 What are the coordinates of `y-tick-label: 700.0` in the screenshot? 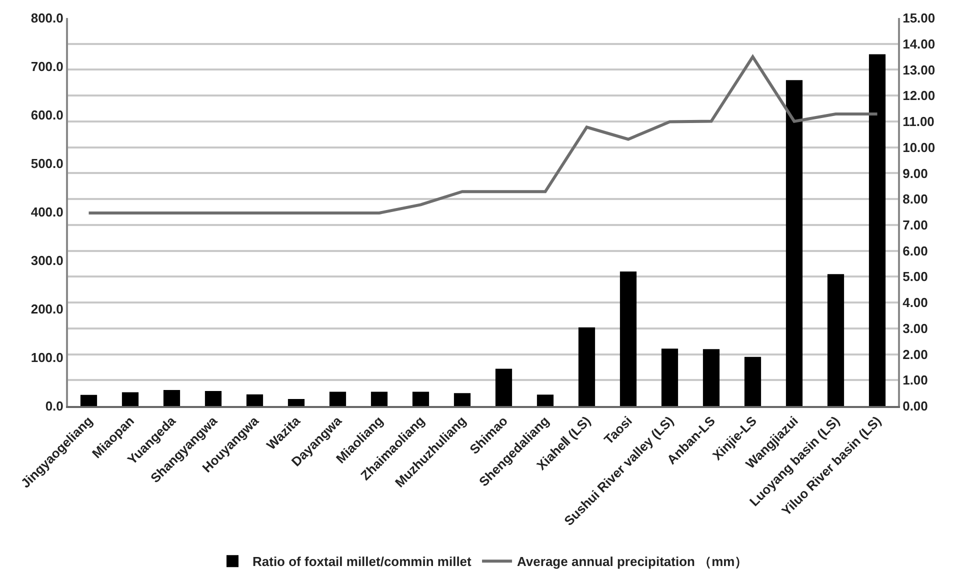 It's located at (47, 66).